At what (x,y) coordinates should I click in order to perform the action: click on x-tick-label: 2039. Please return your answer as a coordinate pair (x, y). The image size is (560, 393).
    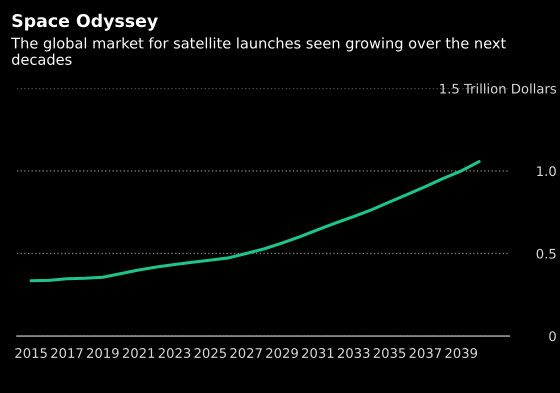
    Looking at the image, I should click on (461, 353).